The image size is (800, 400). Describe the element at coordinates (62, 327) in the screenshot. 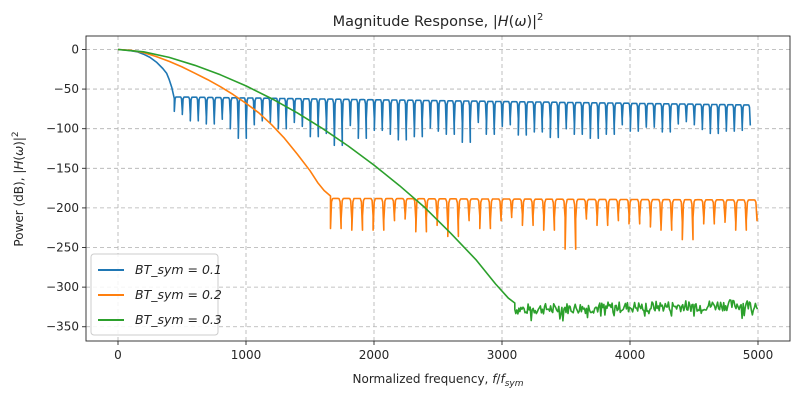

I see `y-tick-label: −350` at that location.